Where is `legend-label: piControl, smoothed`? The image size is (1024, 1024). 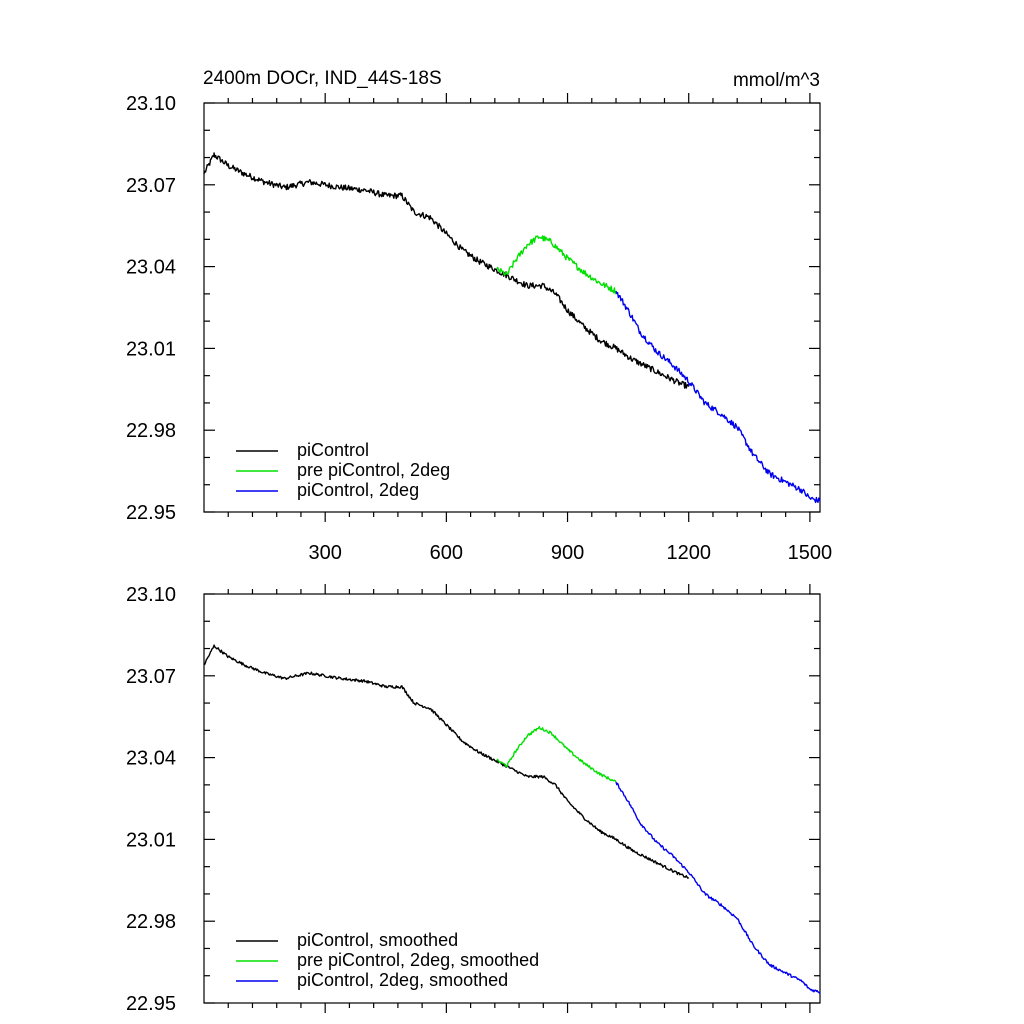
legend-label: piControl, smoothed is located at coordinates (377, 940).